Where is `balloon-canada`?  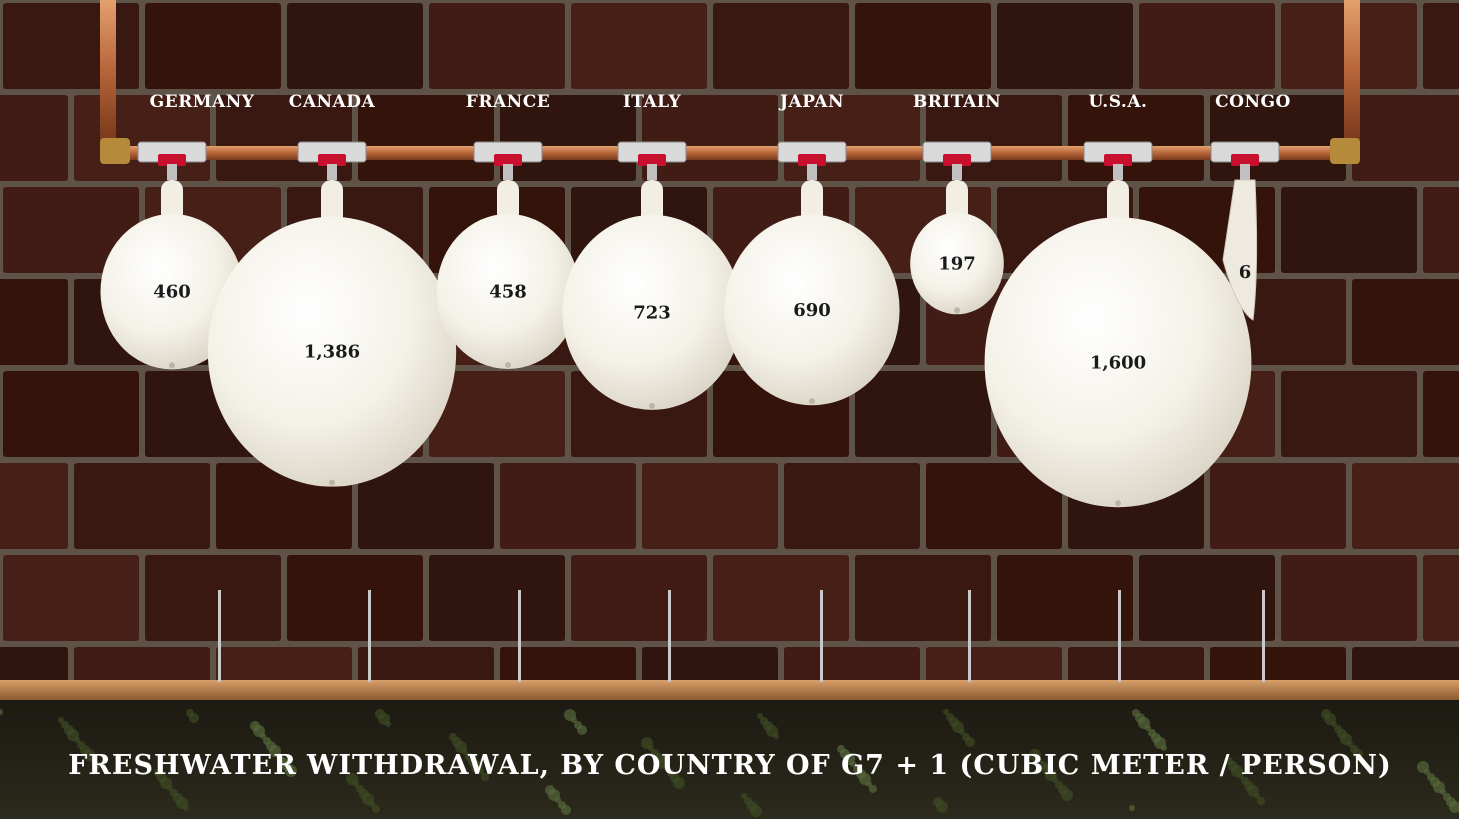
balloon-canada is located at coordinates (332, 314).